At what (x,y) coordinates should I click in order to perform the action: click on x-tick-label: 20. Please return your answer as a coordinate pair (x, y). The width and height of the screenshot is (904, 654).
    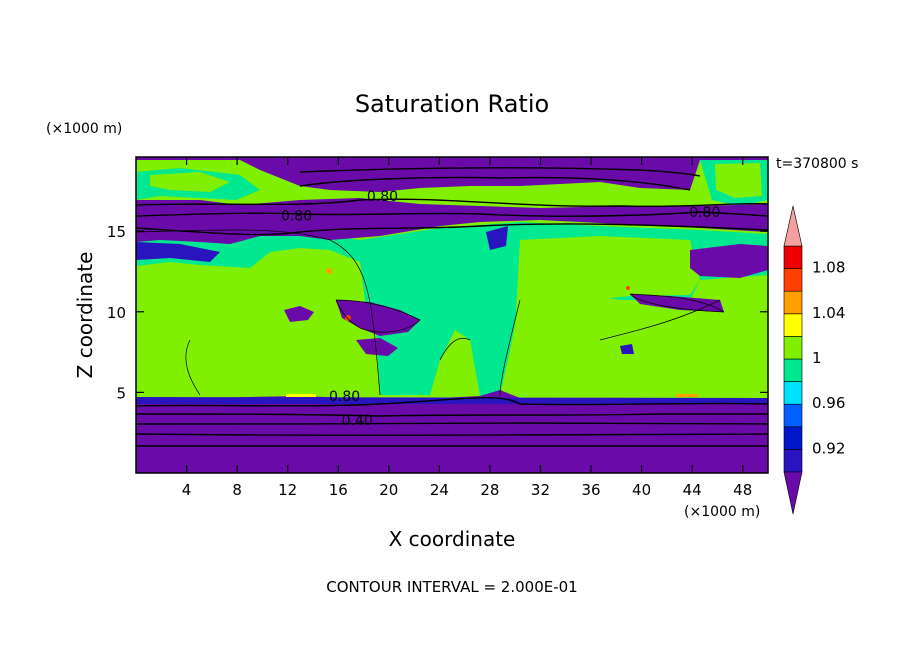
    Looking at the image, I should click on (388, 490).